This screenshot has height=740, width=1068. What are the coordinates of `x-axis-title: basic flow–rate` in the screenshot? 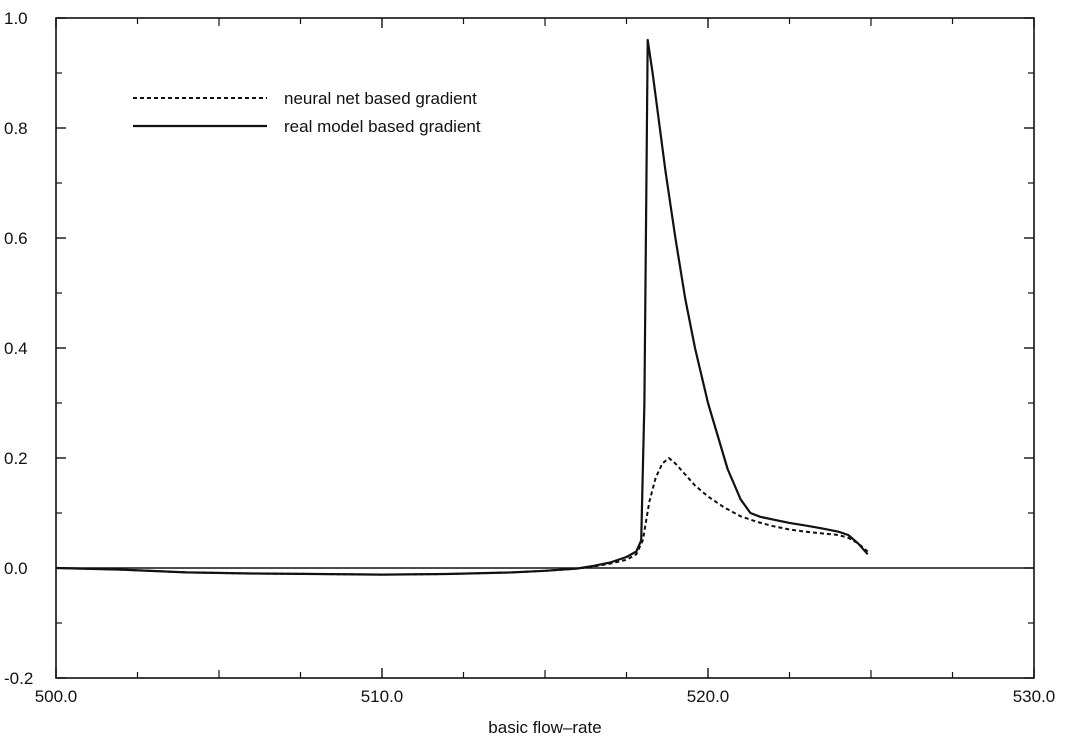 It's located at (544, 727).